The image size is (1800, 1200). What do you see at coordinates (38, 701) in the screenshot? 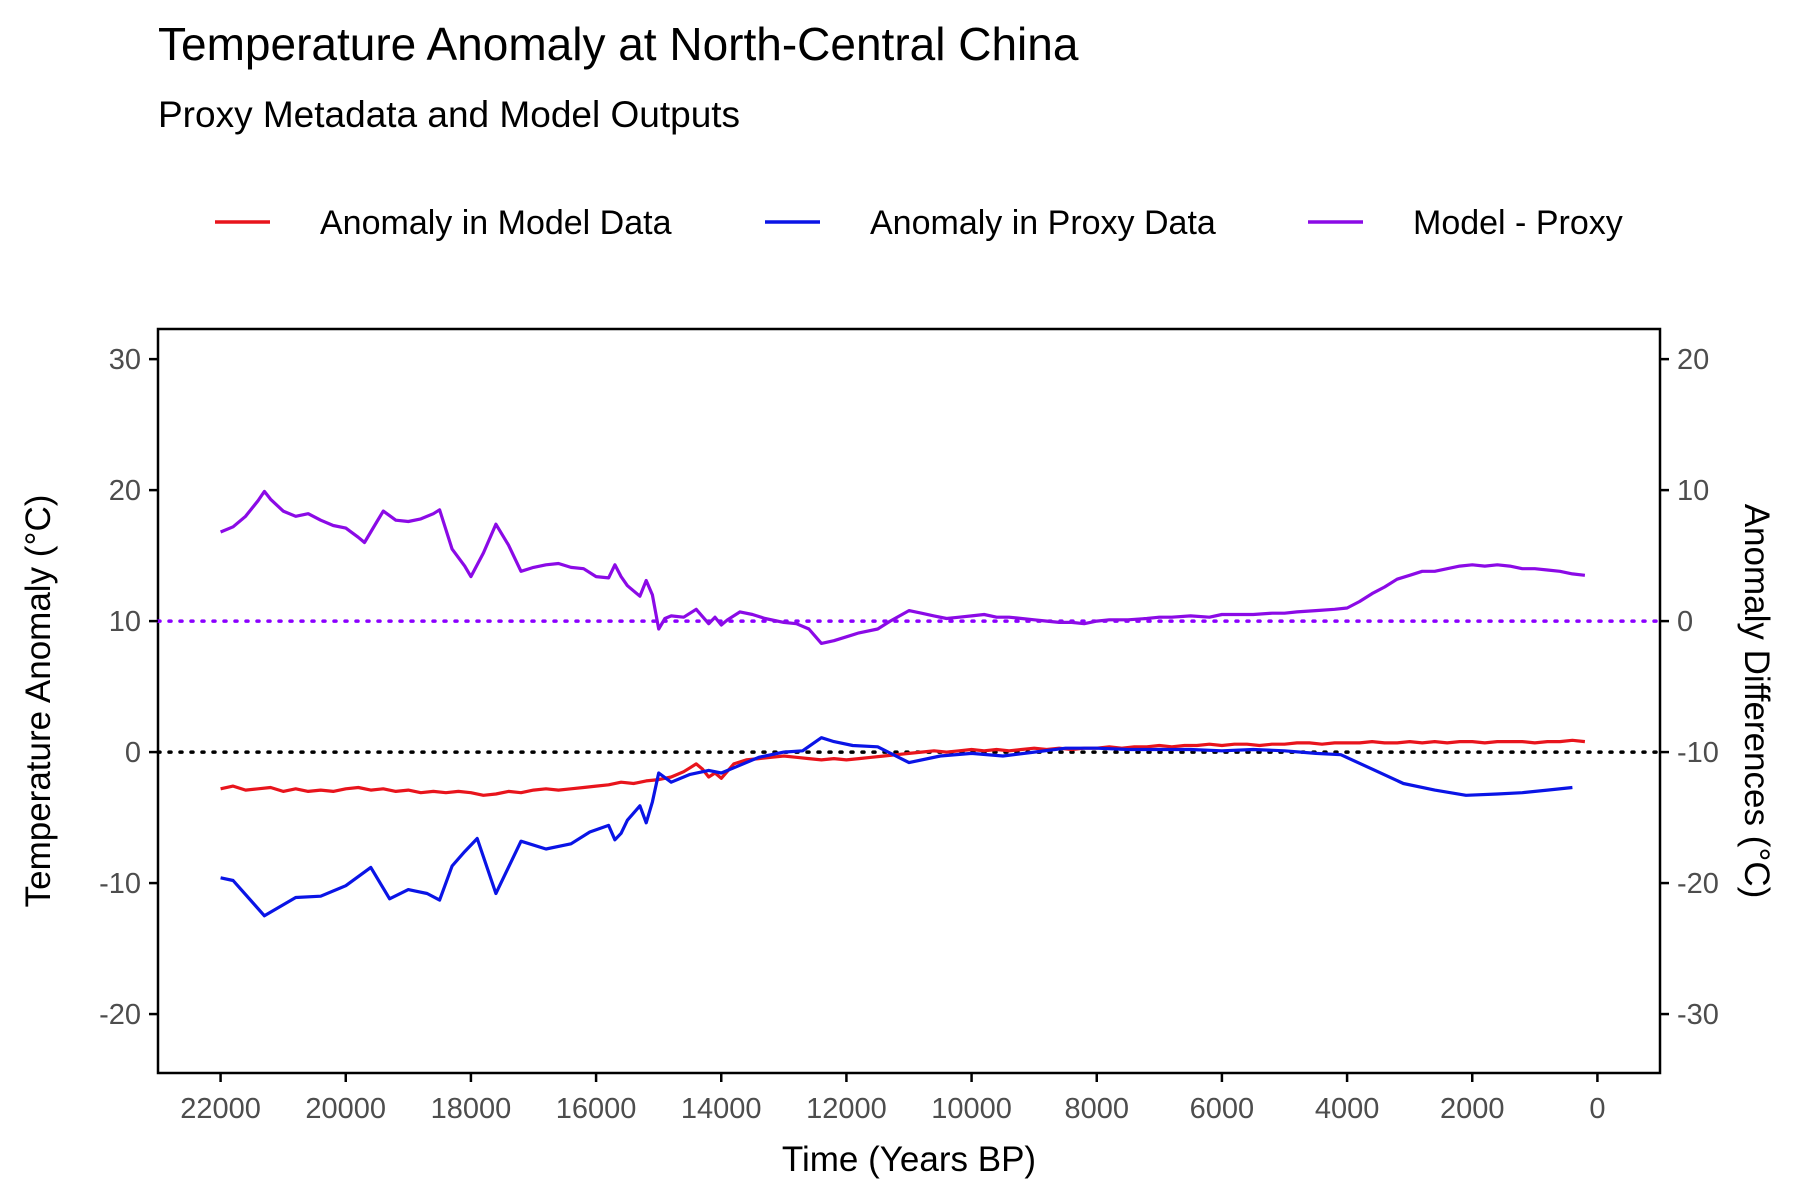
I see `y-axis-title: Temperature Anomaly (°C)` at bounding box center [38, 701].